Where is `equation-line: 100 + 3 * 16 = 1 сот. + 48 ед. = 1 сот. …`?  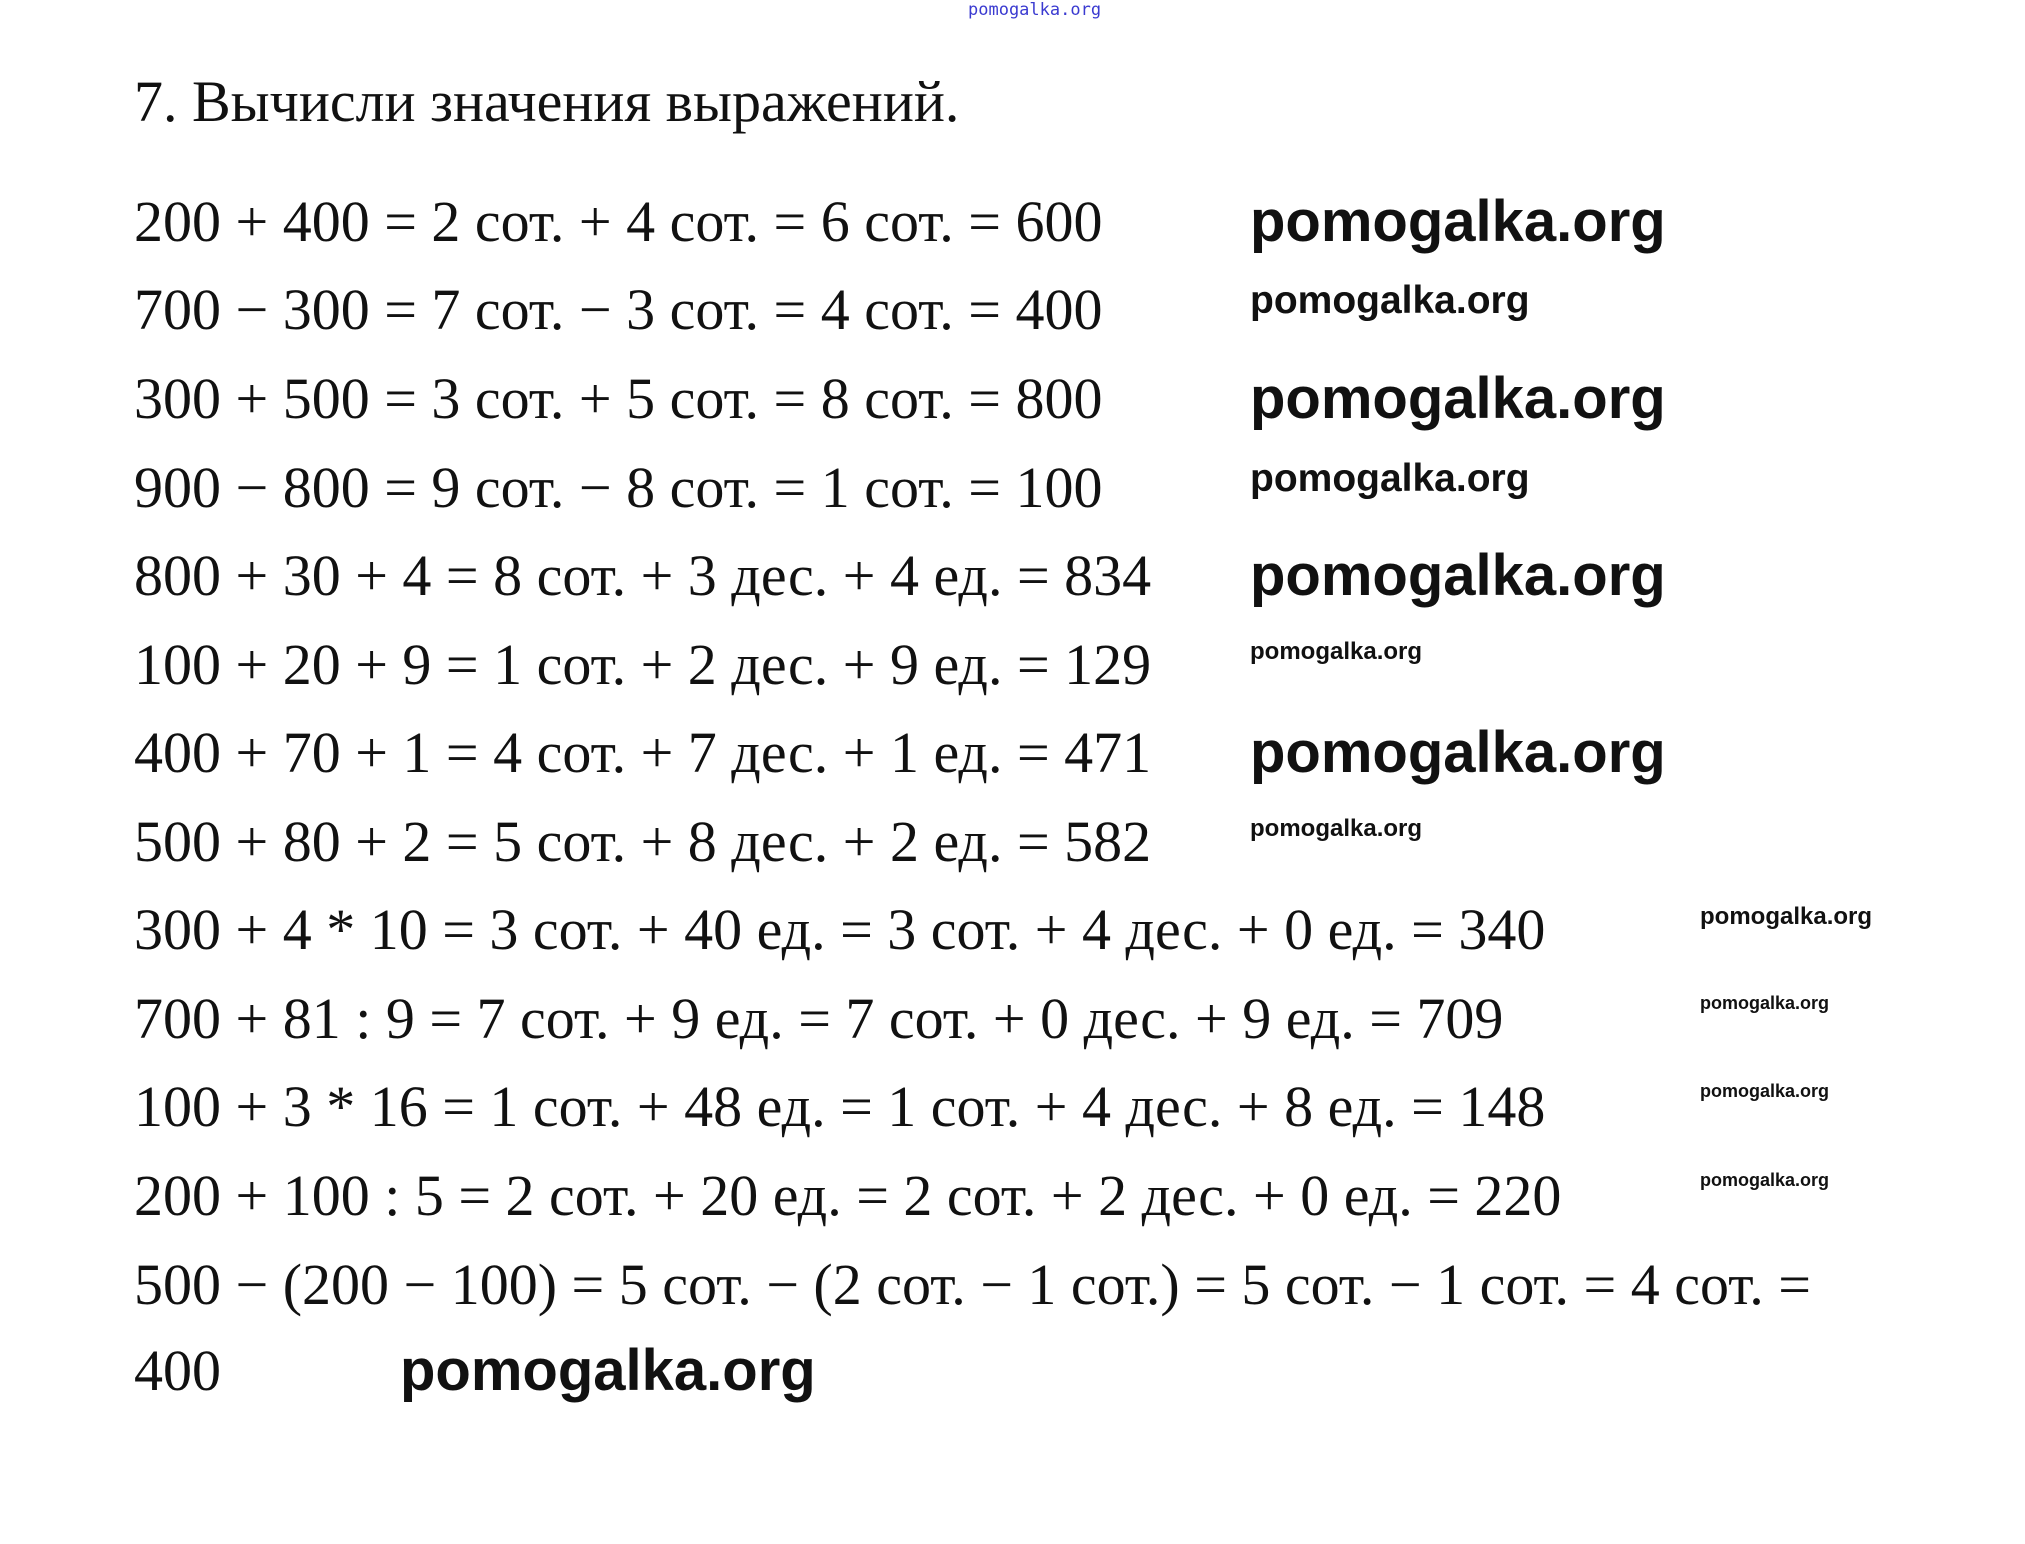 equation-line: 100 + 3 * 16 = 1 сот. + 48 ед. = 1 сот. … is located at coordinates (840, 1106).